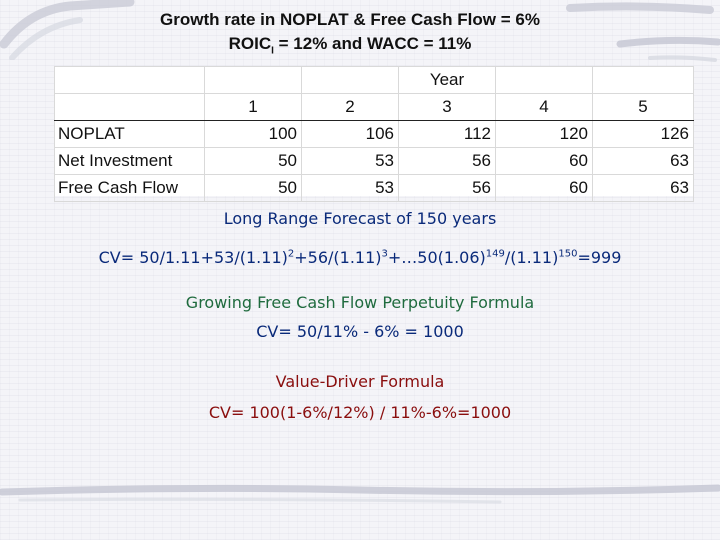  Describe the element at coordinates (360, 412) in the screenshot. I see `value-driver-formula: CV= 100(1-6%/12%) / 11%-6%=1000` at that location.